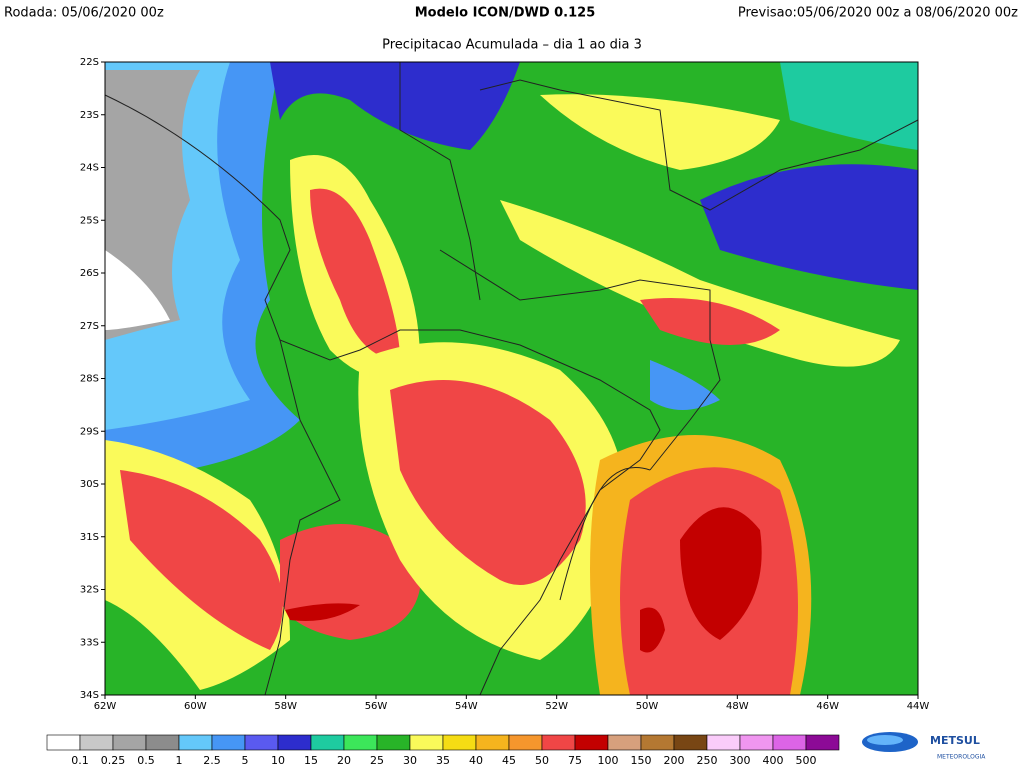 Image resolution: width=1024 pixels, height=770 pixels. What do you see at coordinates (376, 706) in the screenshot?
I see `lon-label: 56W` at bounding box center [376, 706].